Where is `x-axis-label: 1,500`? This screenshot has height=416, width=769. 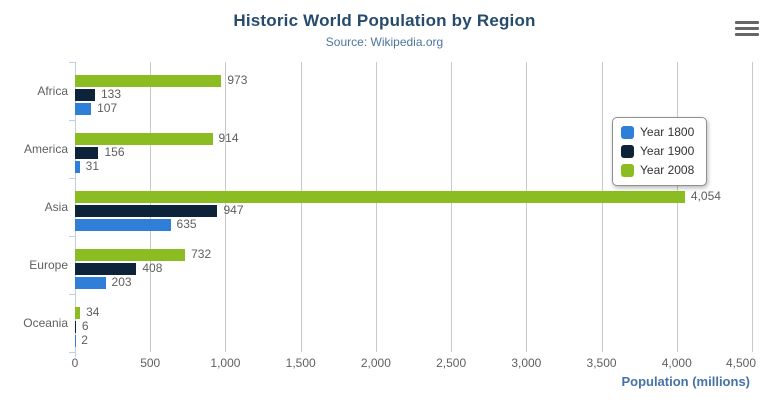
x-axis-label: 1,500 is located at coordinates (300, 363).